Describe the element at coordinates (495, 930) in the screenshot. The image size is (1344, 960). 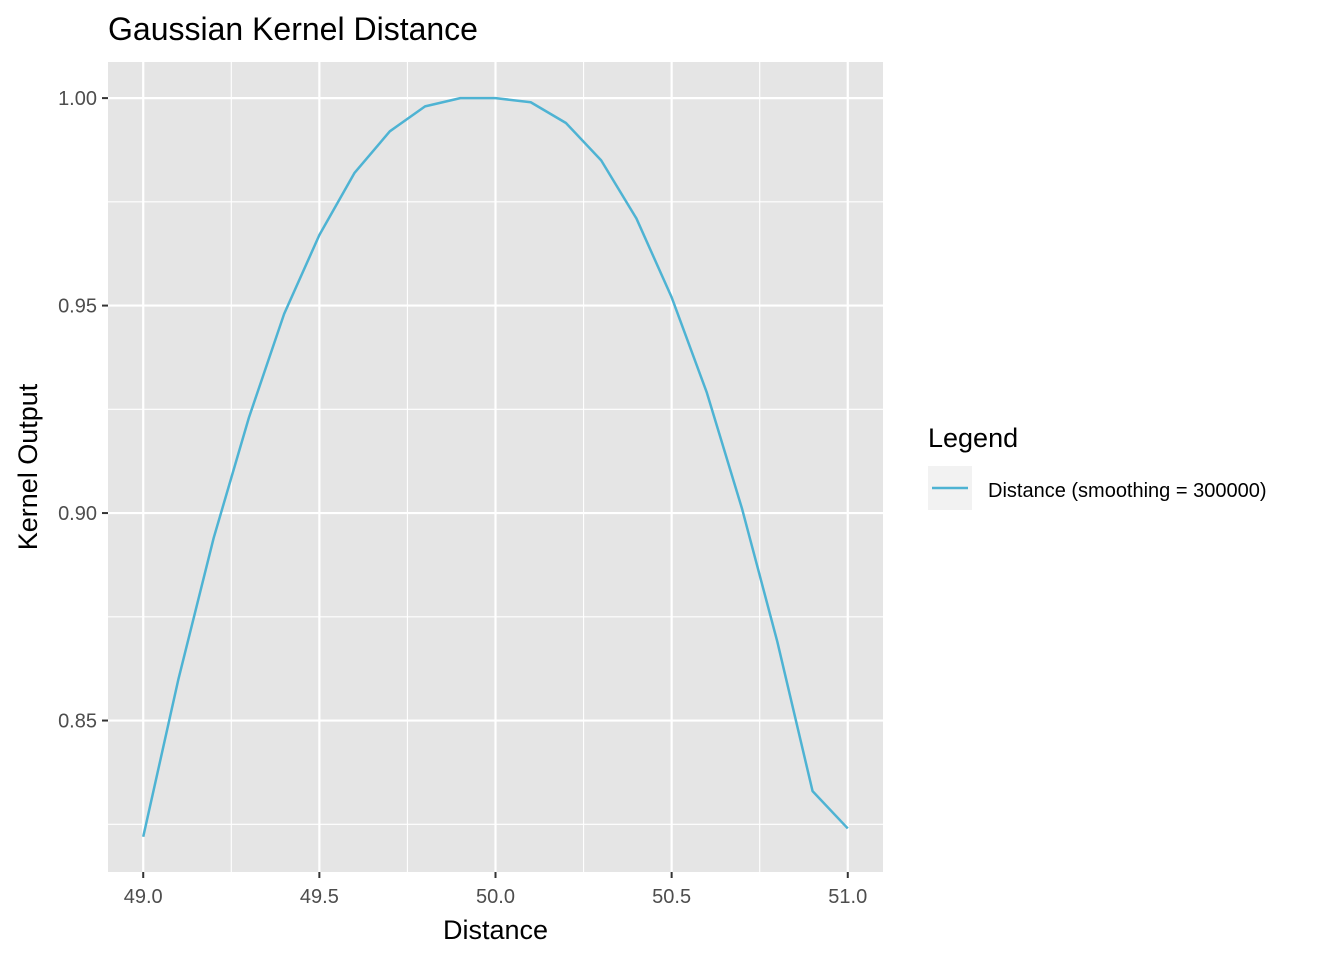
I see `x-axis-title: Distance` at that location.